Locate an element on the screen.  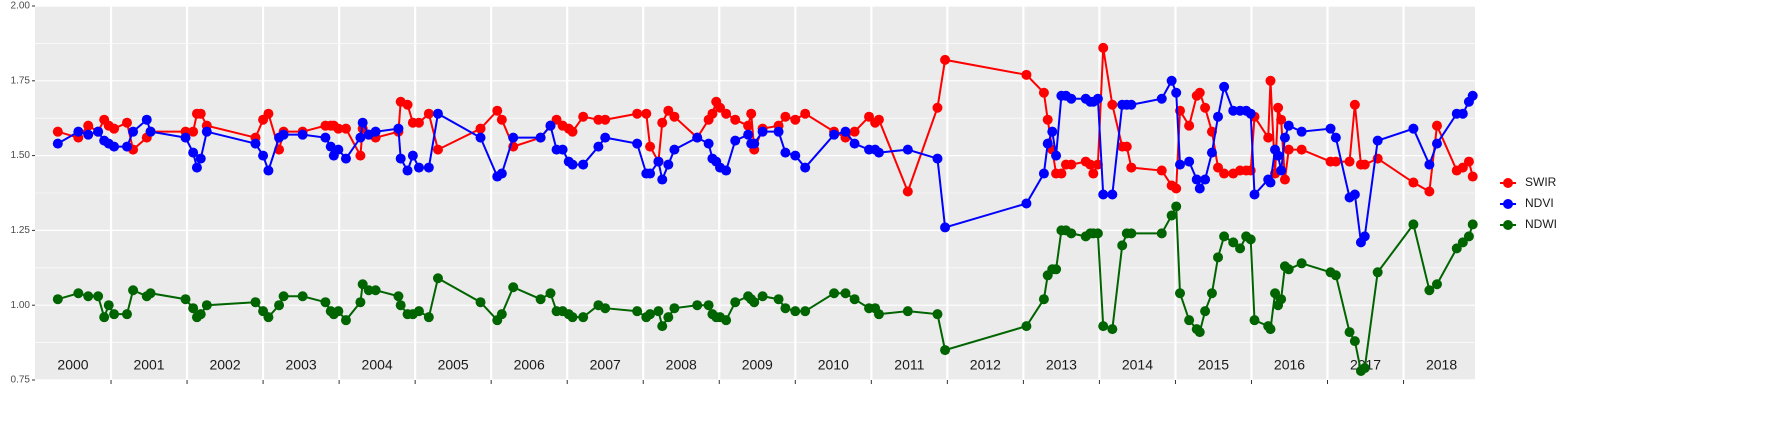
y-tick-label: 1.50 is located at coordinates (21, 155).